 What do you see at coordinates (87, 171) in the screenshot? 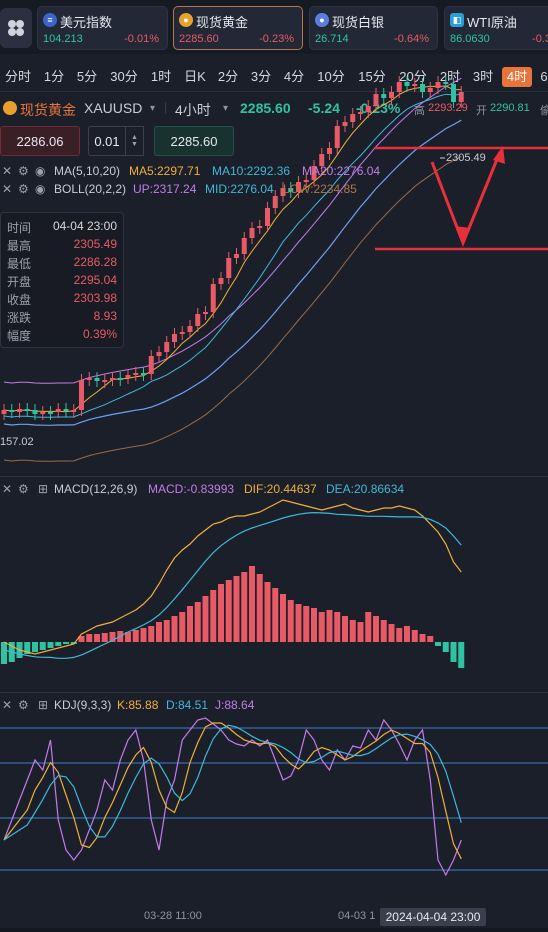
I see `ma-indicator-name: MA(5,10,20)` at bounding box center [87, 171].